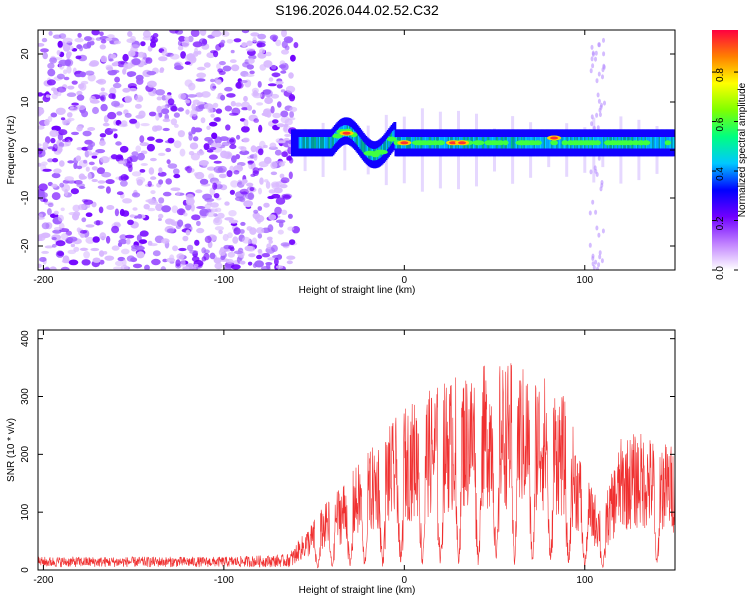  Describe the element at coordinates (25, 54) in the screenshot. I see `y-tick-label: 20` at that location.